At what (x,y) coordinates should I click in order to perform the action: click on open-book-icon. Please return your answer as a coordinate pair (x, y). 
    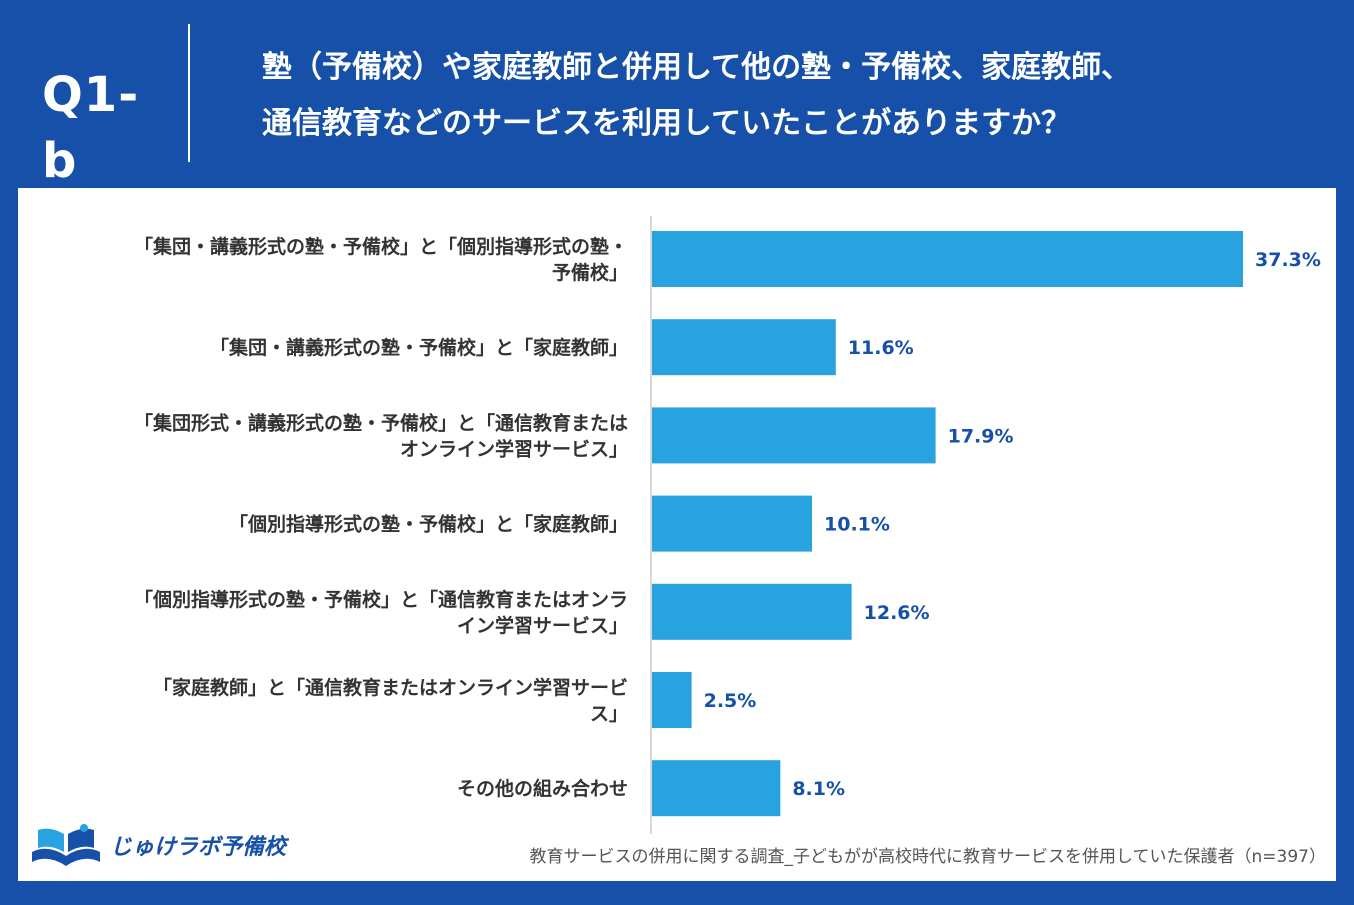
    Looking at the image, I should click on (66, 845).